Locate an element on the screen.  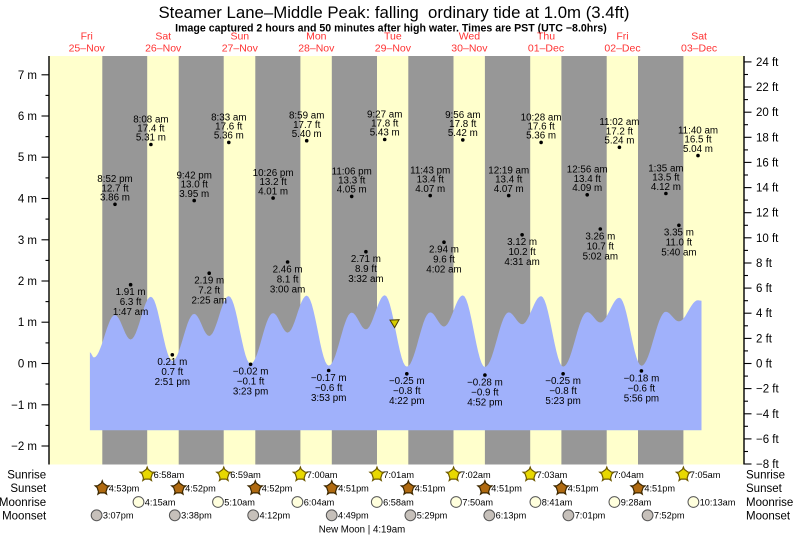
svg-text: 7:00am is located at coordinates (322, 475).